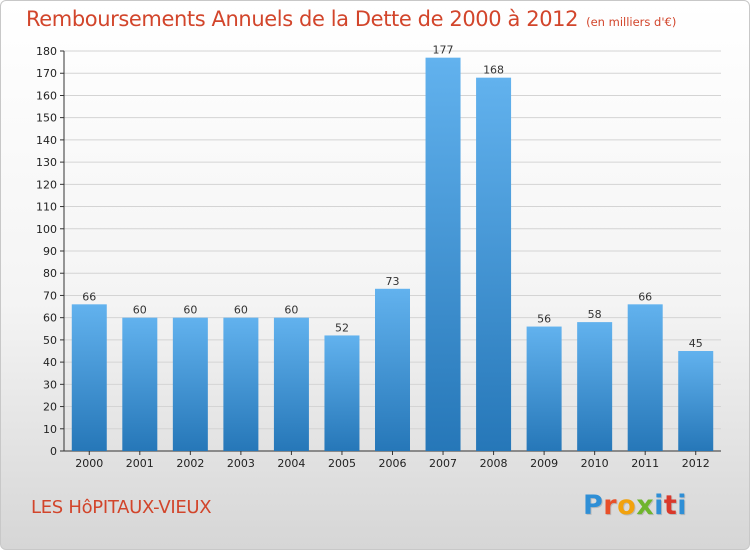 Image resolution: width=750 pixels, height=550 pixels. Describe the element at coordinates (291, 463) in the screenshot. I see `x-tick-label: 2004` at that location.